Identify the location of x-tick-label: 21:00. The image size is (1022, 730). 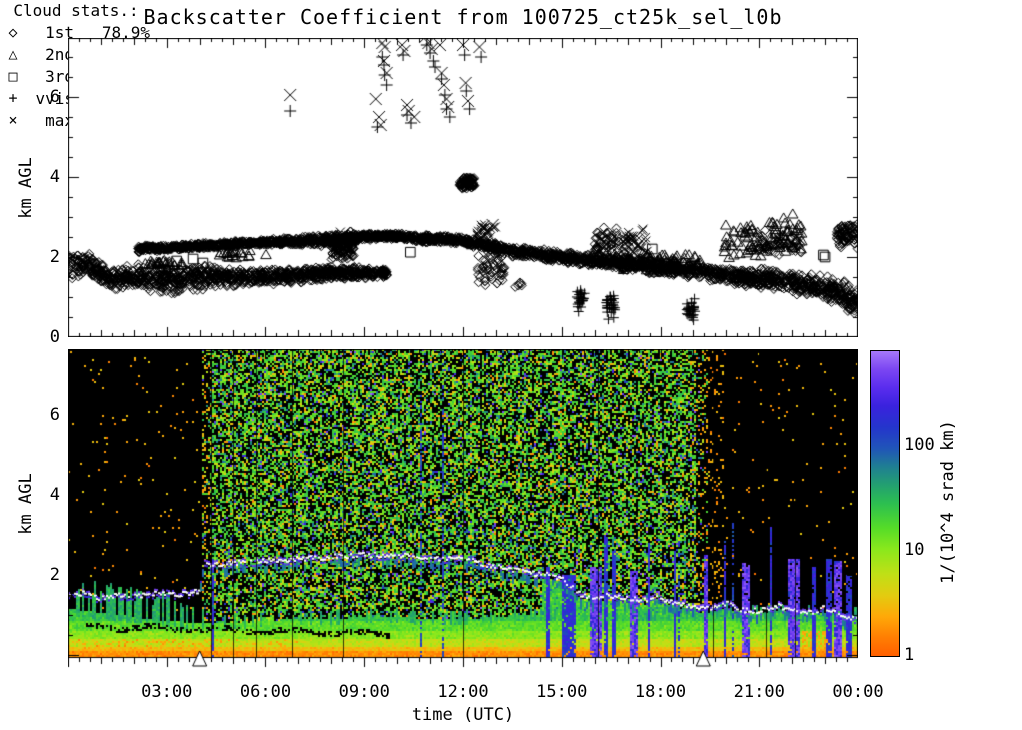
(759, 692).